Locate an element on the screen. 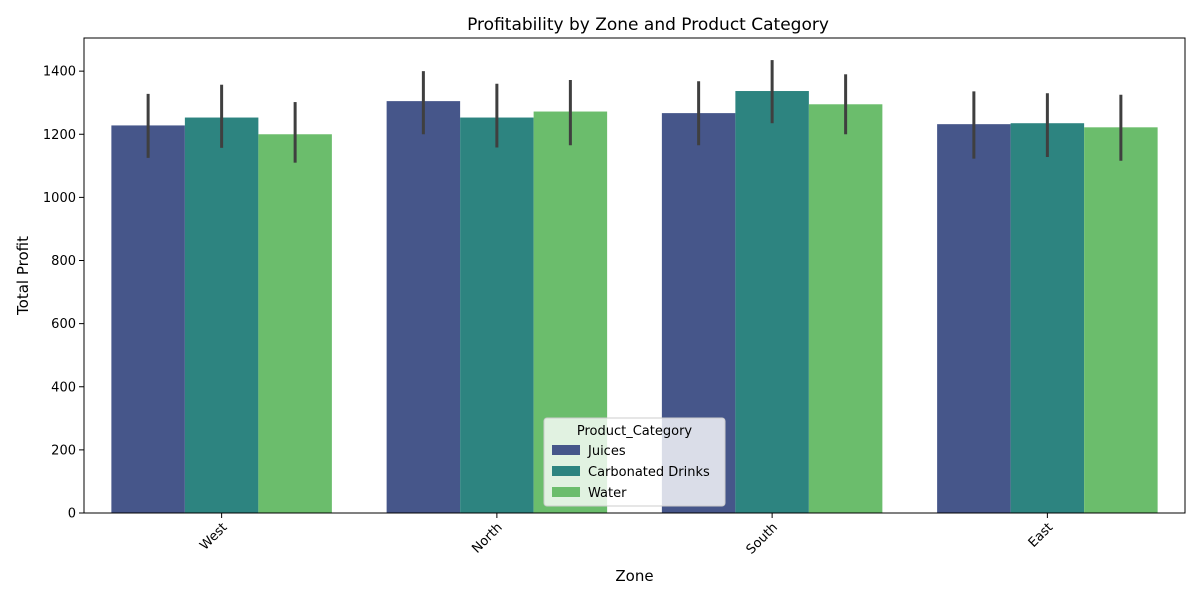  bar-east-carbonated-drinks is located at coordinates (1047, 318).